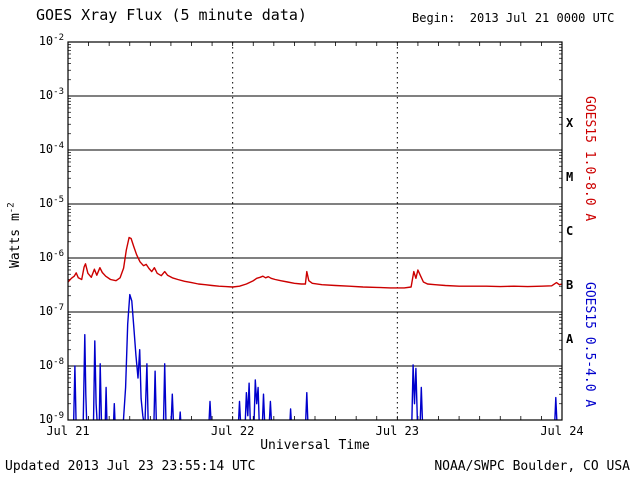 The image size is (640, 480). I want to click on updated-timestamp: Updated 2013 Jul 23 23:55:14 UTC, so click(130, 466).